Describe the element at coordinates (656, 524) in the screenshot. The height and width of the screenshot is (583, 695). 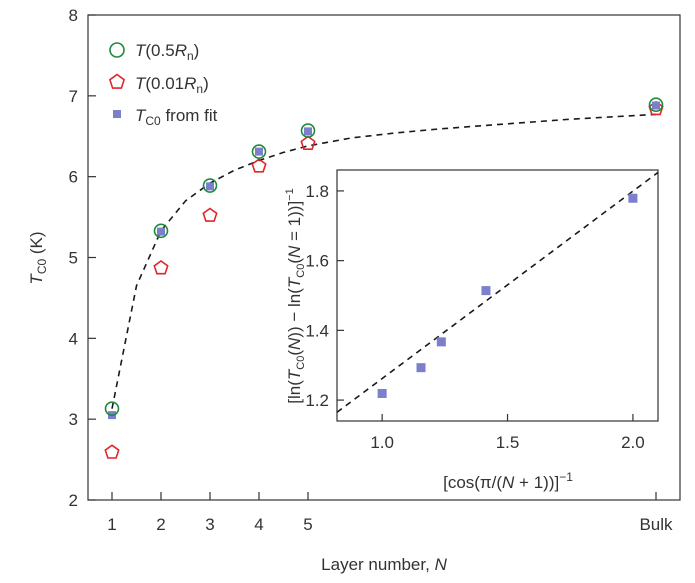
I see `main-x-tick-label: Bulk` at that location.